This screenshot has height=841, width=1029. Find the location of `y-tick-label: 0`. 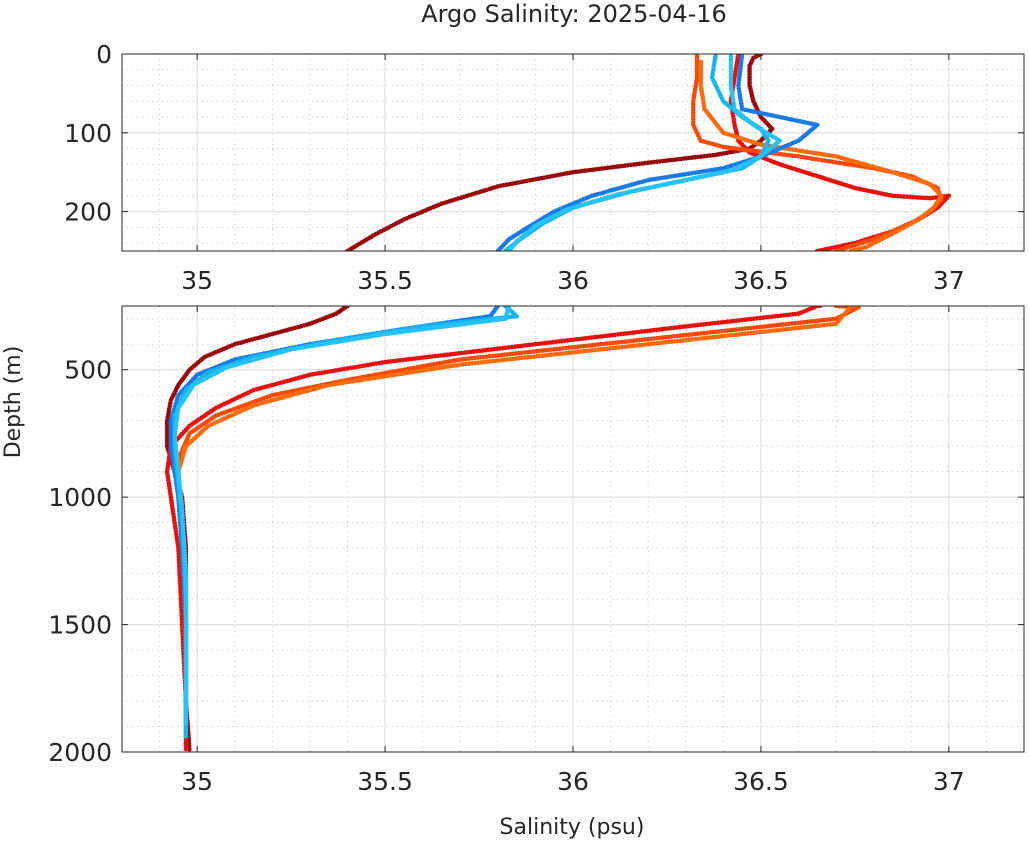

y-tick-label: 0 is located at coordinates (104, 54).